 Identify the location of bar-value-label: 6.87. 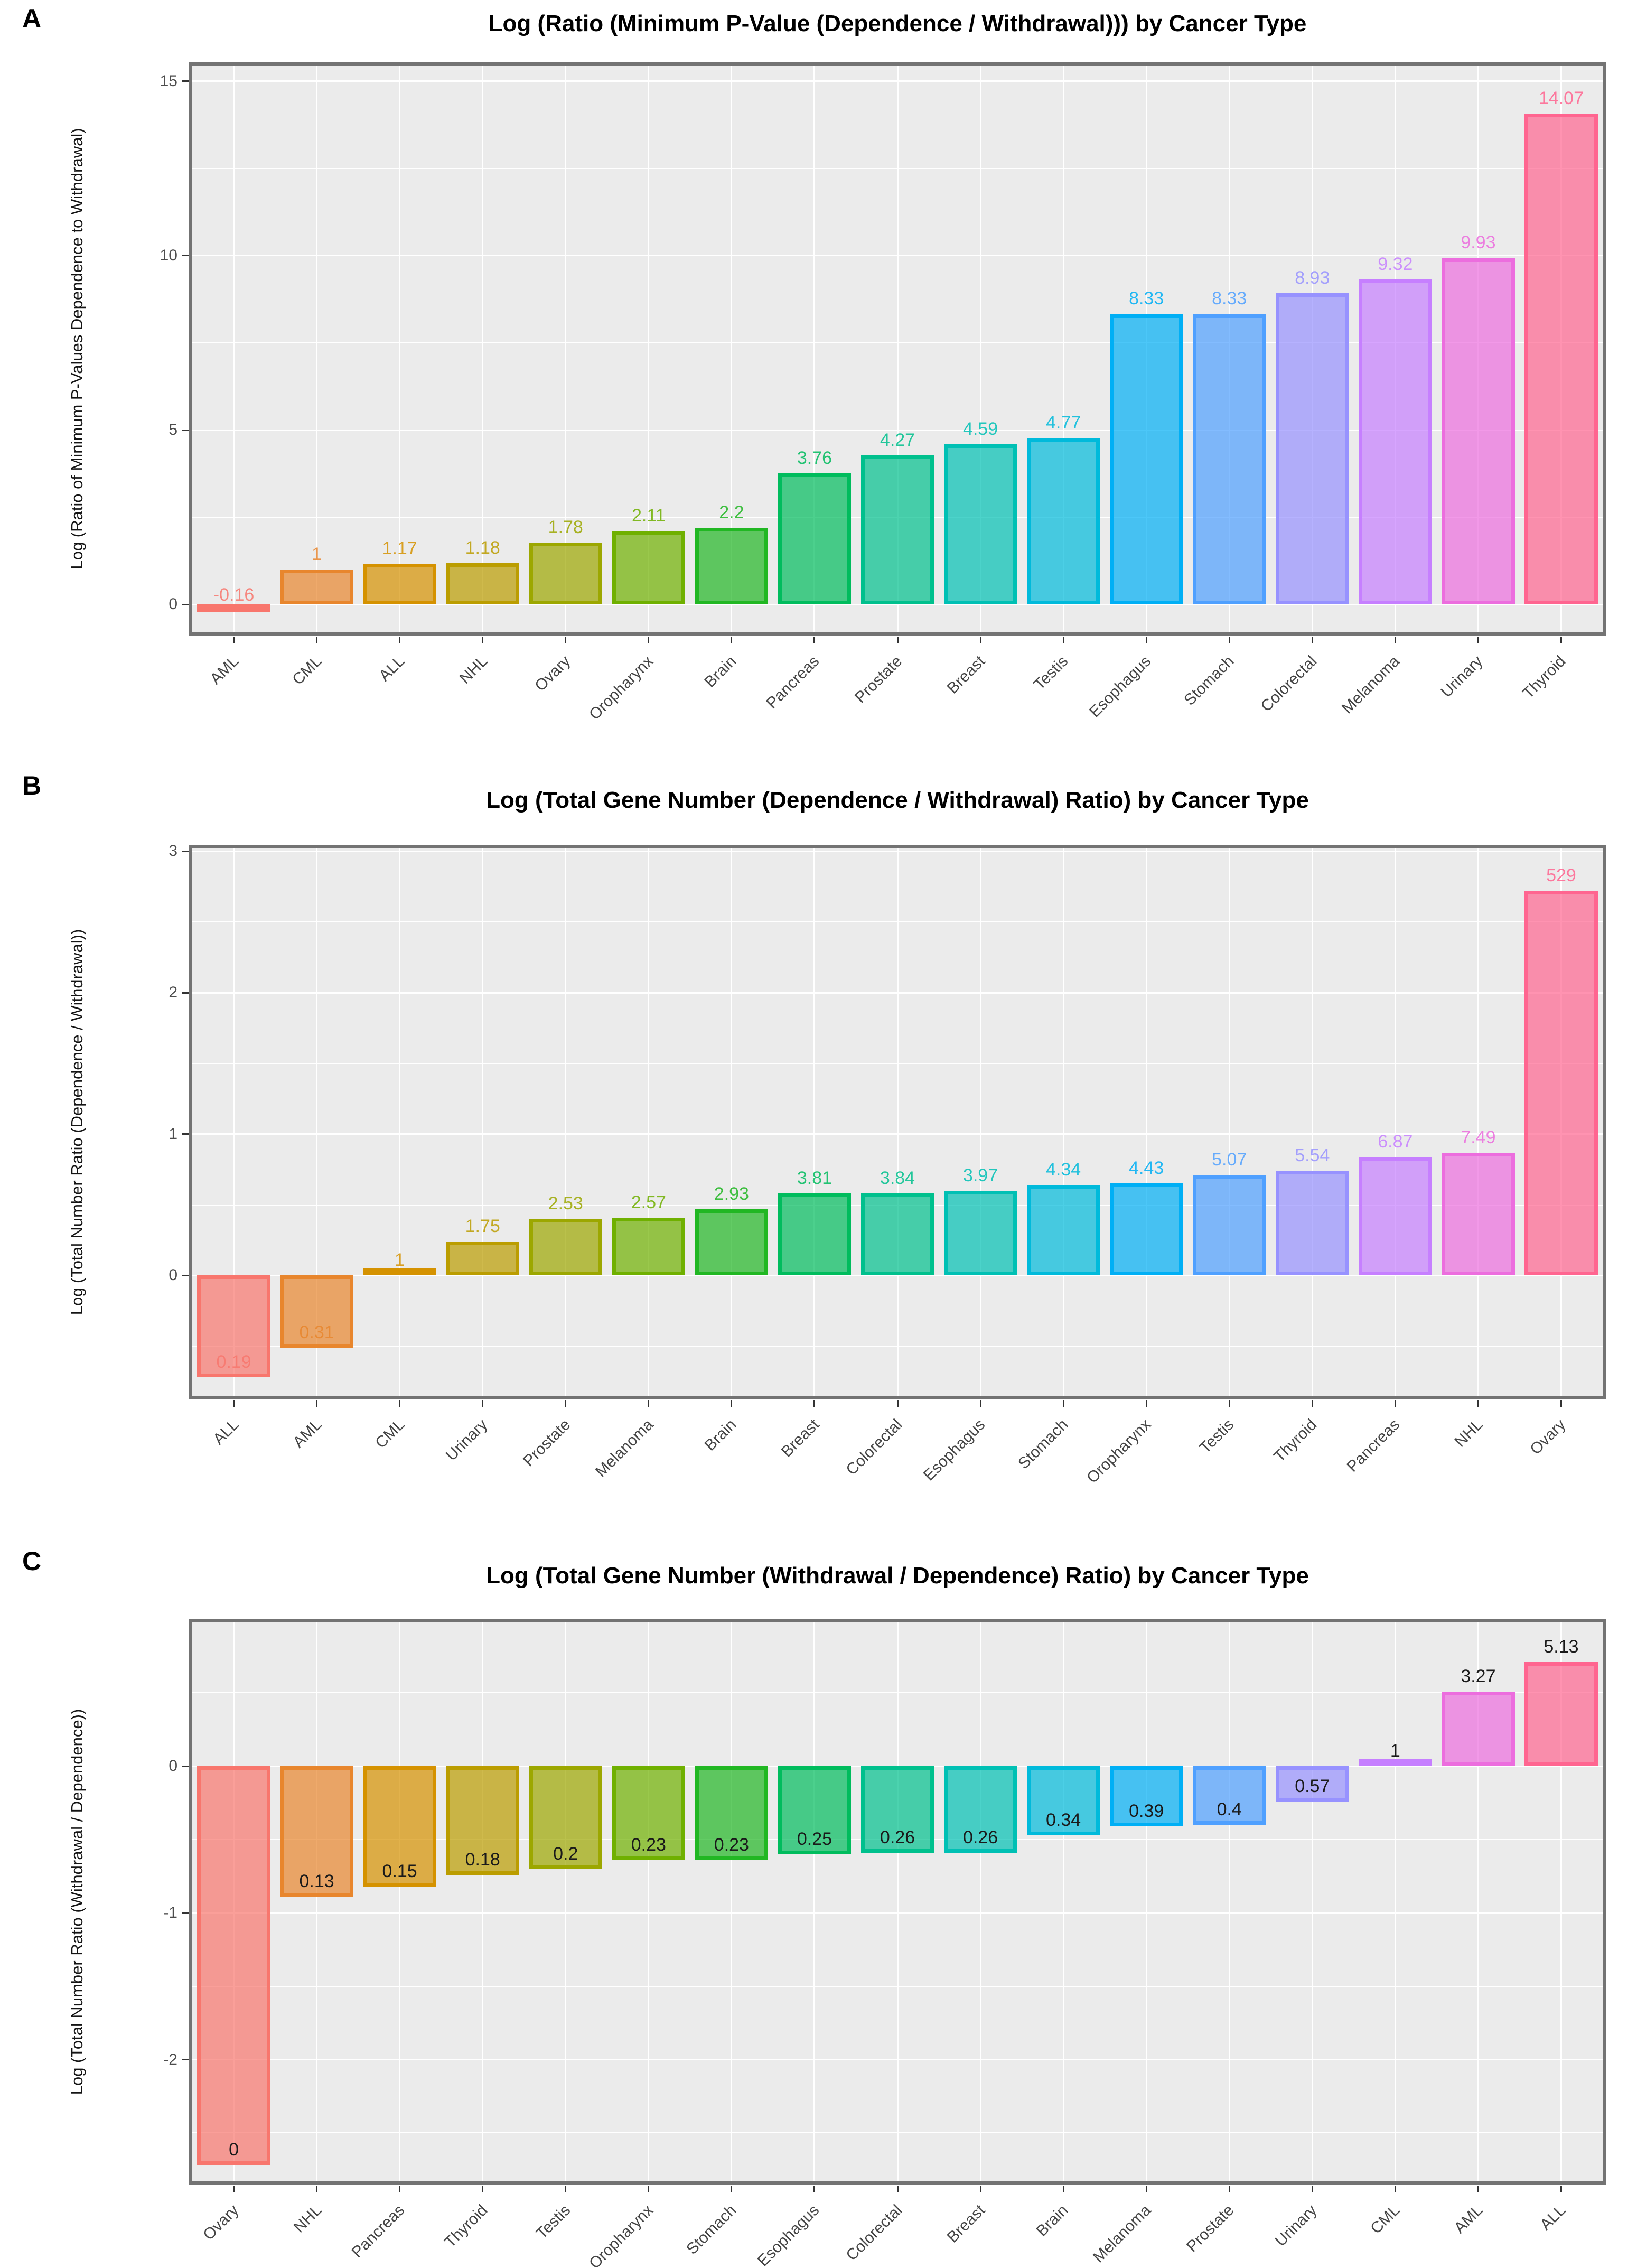
(1395, 1141).